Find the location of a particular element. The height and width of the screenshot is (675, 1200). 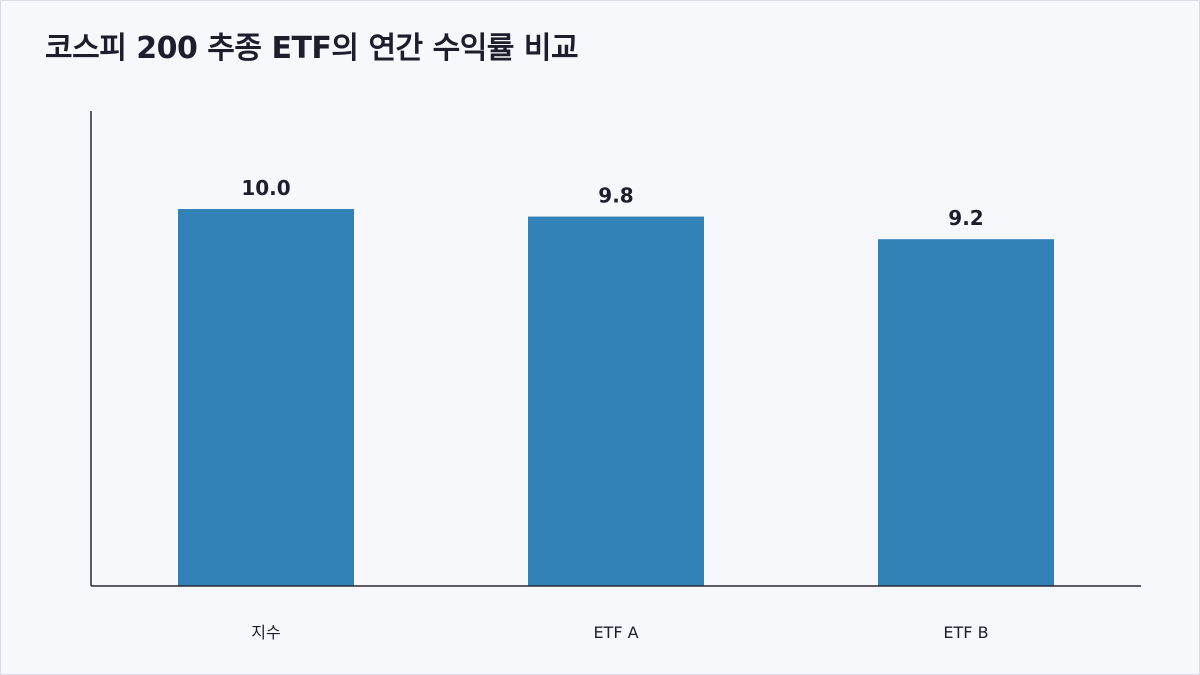

bar-value-label-0: 10.0 is located at coordinates (265, 188).